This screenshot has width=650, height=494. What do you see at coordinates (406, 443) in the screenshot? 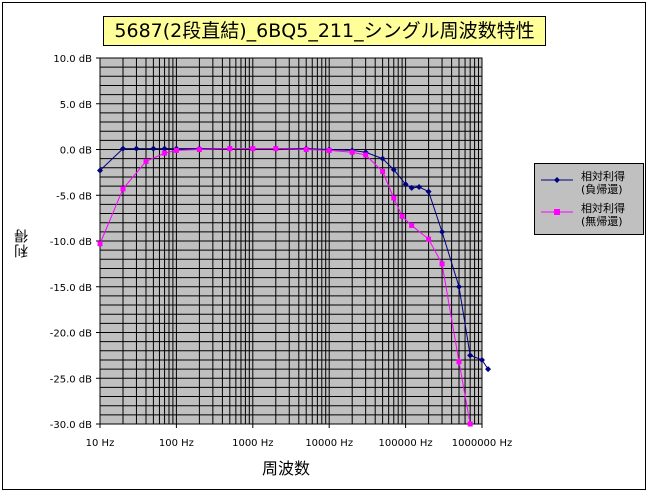
I see `x-tick-label: 100000 Hz` at bounding box center [406, 443].